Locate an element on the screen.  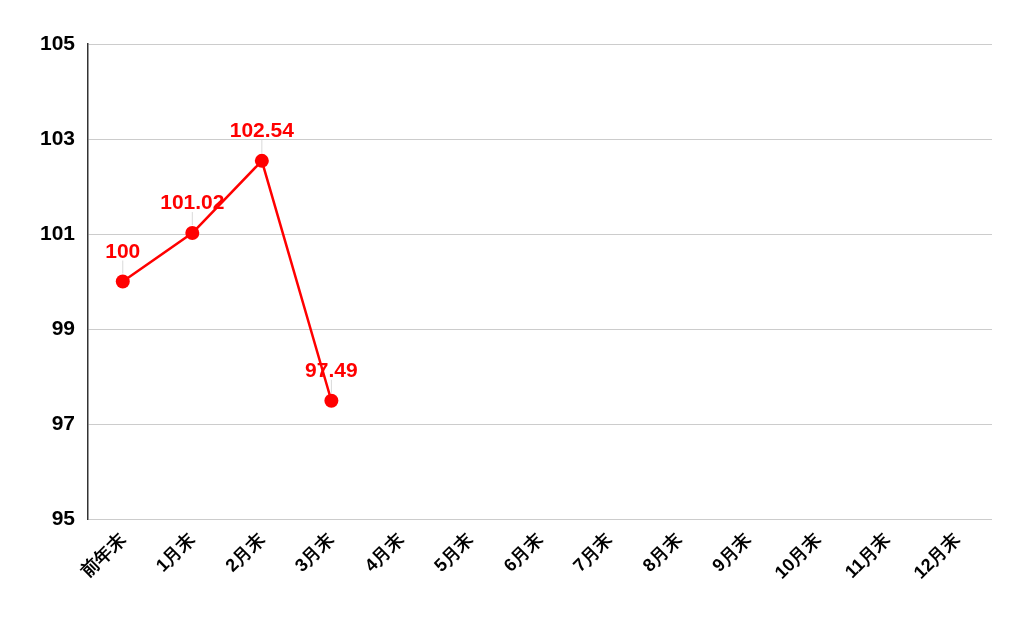
x-tick-label: 10月末 is located at coordinates (798, 555).